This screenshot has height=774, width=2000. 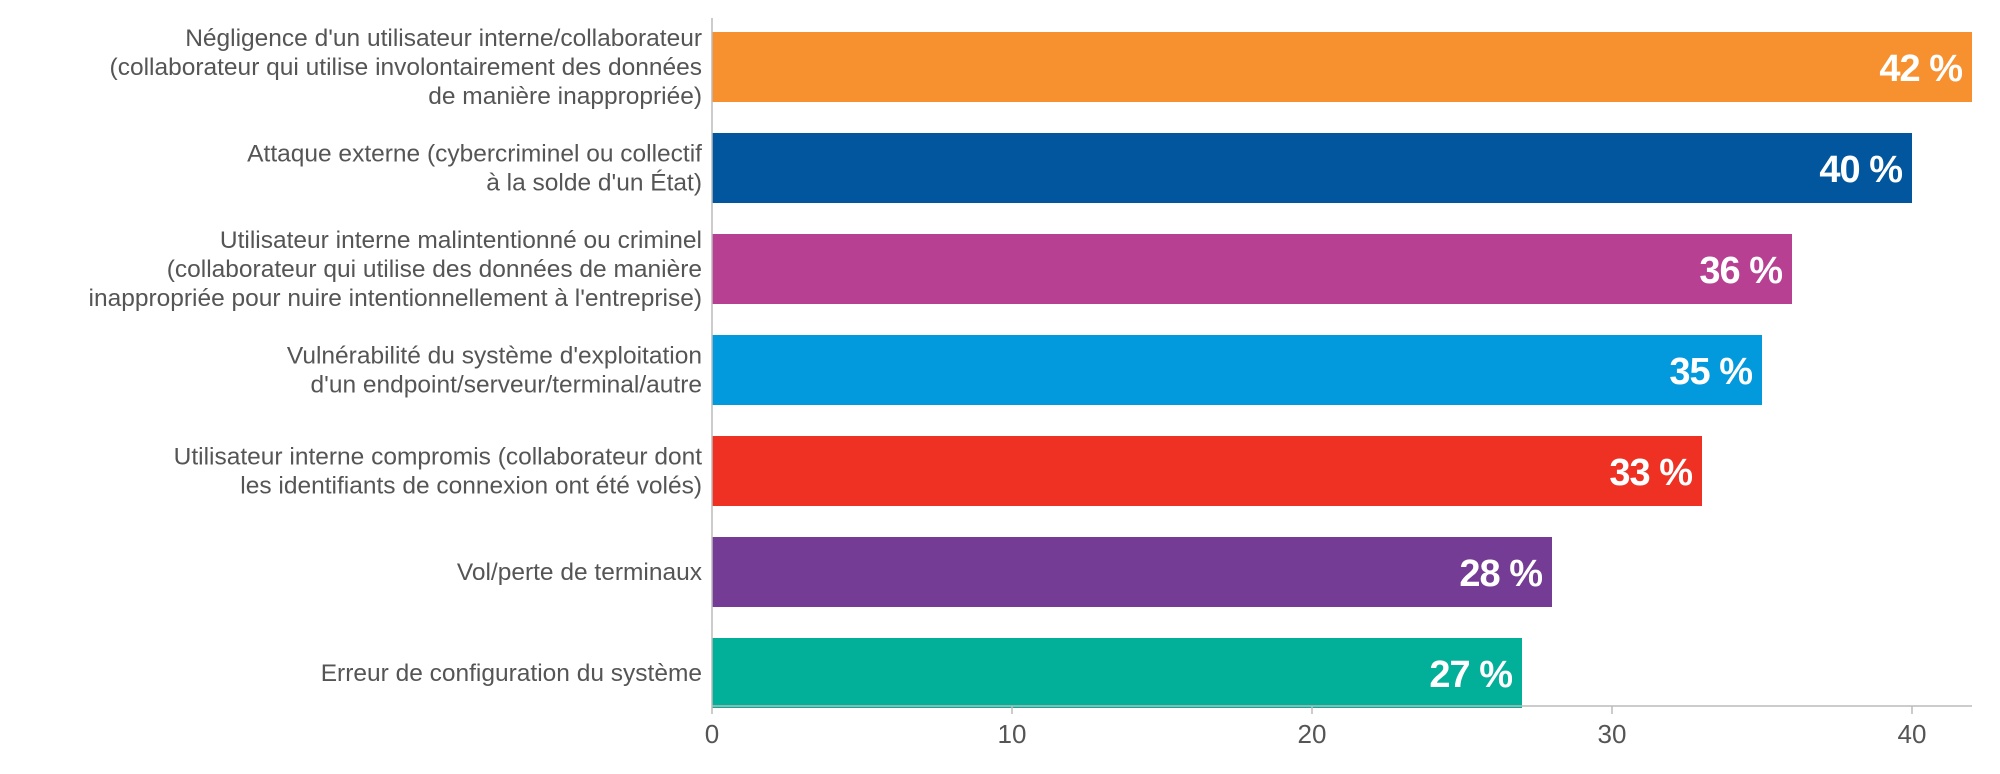 What do you see at coordinates (1012, 734) in the screenshot?
I see `x-tick-label: 10` at bounding box center [1012, 734].